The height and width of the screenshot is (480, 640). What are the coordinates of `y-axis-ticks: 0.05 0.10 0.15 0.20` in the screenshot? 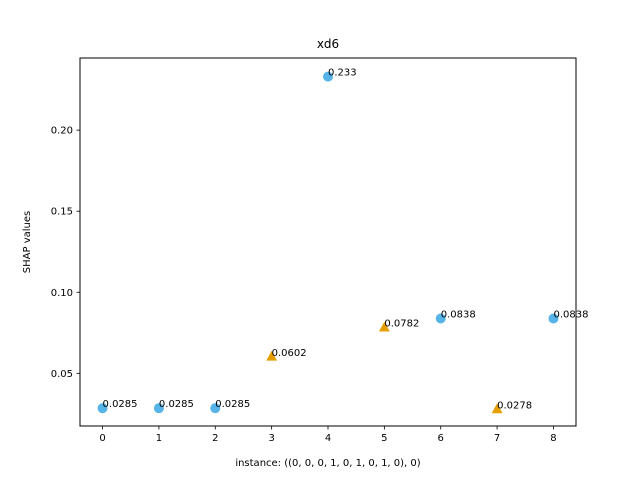 It's located at (65, 253).